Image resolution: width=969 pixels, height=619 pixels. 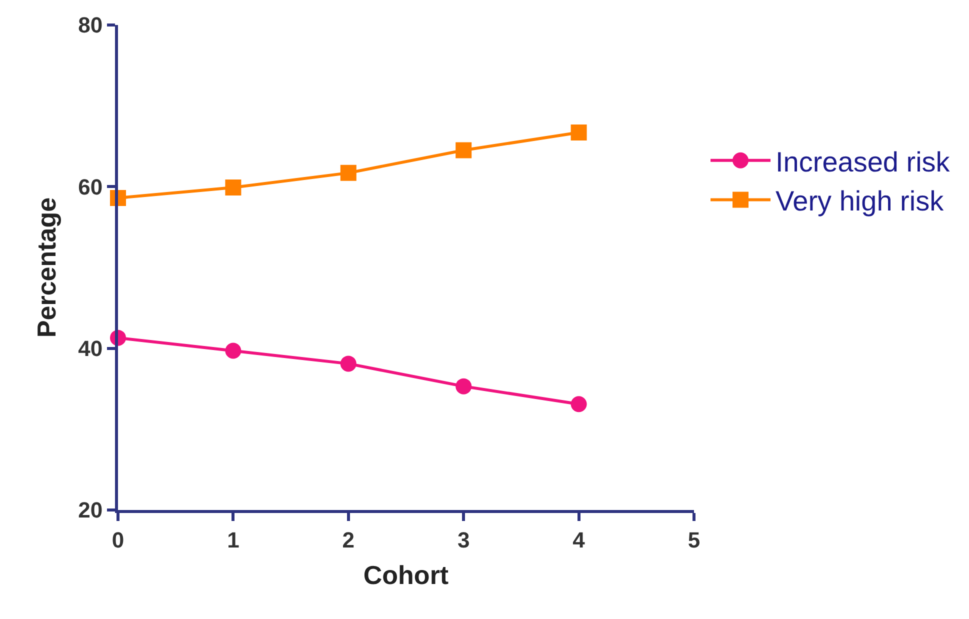 I want to click on legend-label: Very high risk, so click(x=860, y=201).